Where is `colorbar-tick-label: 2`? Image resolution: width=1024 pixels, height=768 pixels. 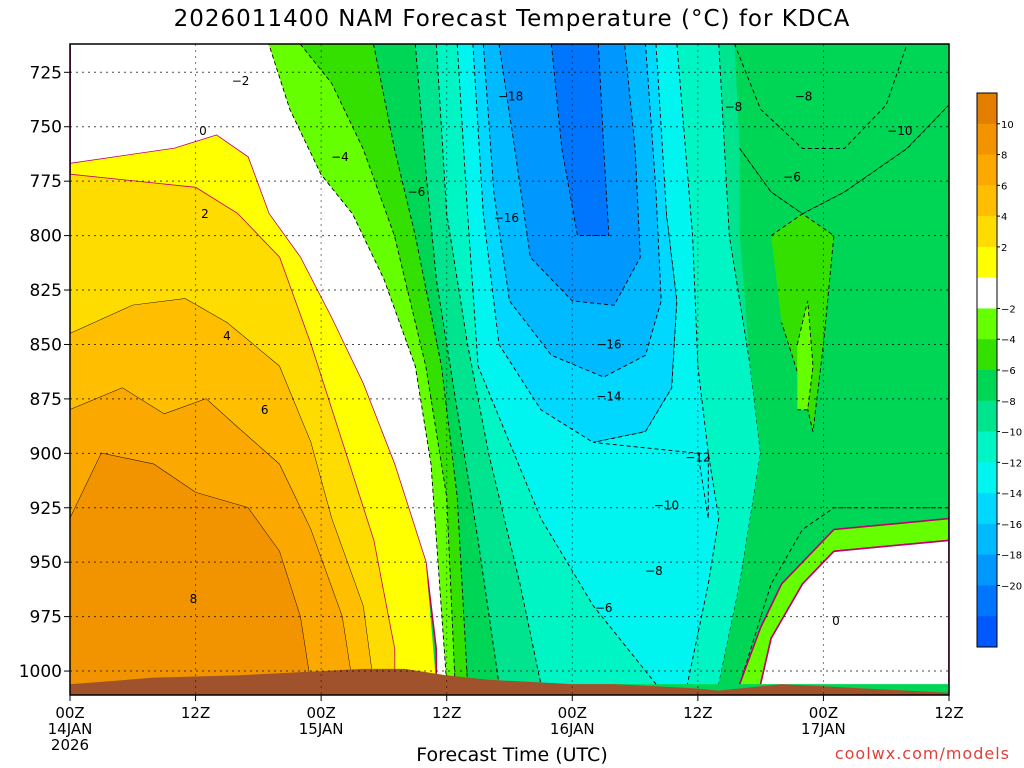
colorbar-tick-label: 2 is located at coordinates (1004, 248).